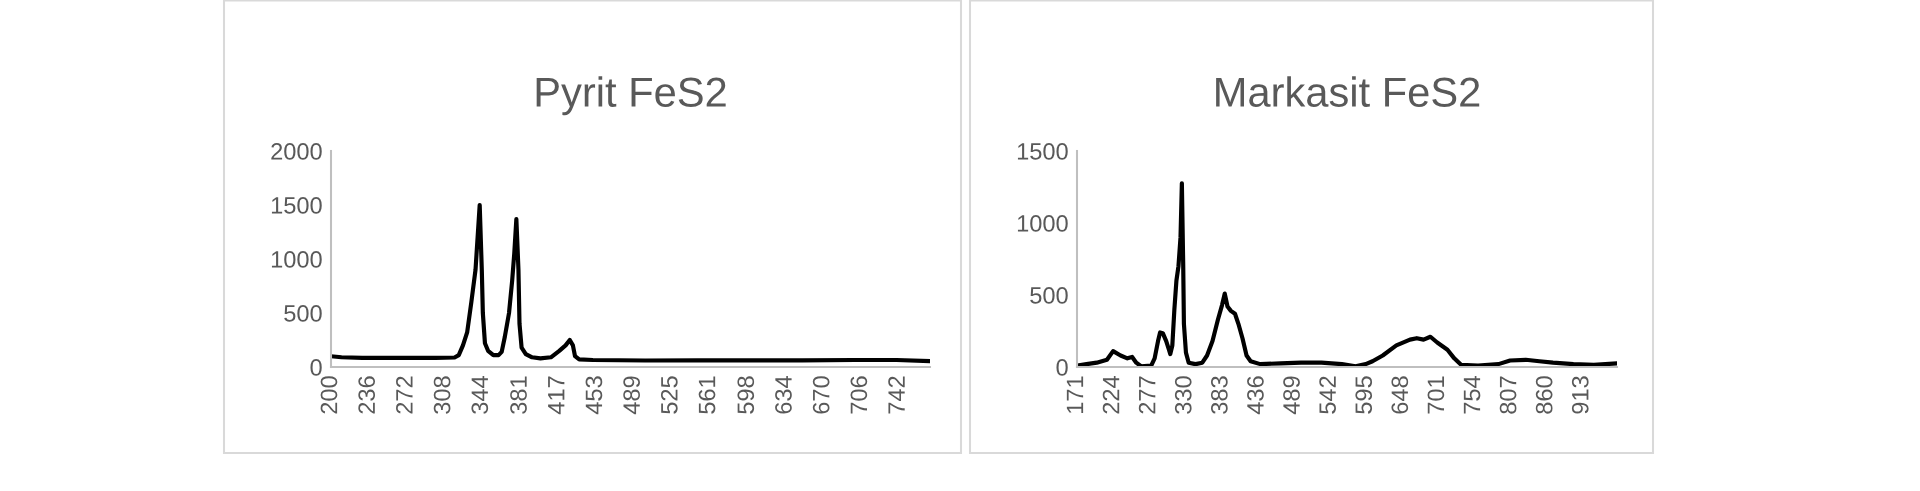  I want to click on x-tick-label: 171, so click(1075, 394).